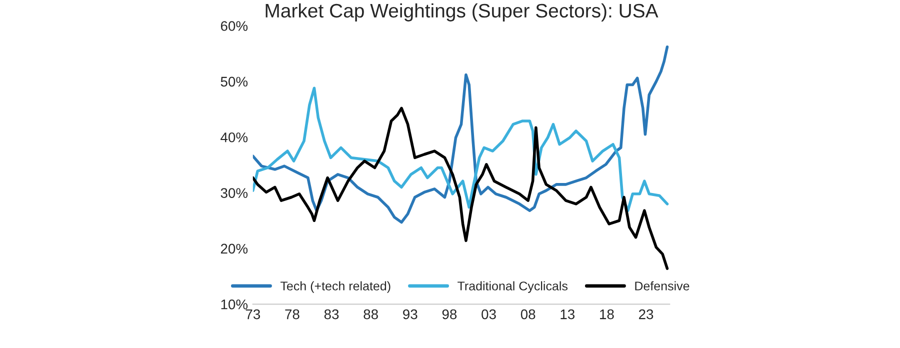  I want to click on legend-label: Traditional Cyclicals, so click(513, 287).